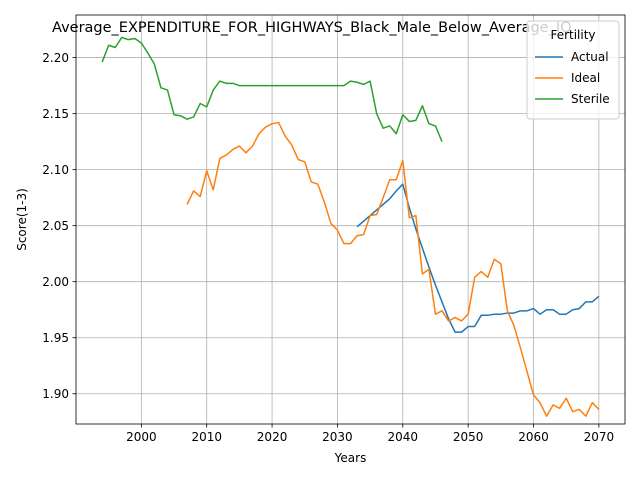 The width and height of the screenshot is (640, 480). Describe the element at coordinates (55, 58) in the screenshot. I see `y-tick-label: 2.20` at that location.